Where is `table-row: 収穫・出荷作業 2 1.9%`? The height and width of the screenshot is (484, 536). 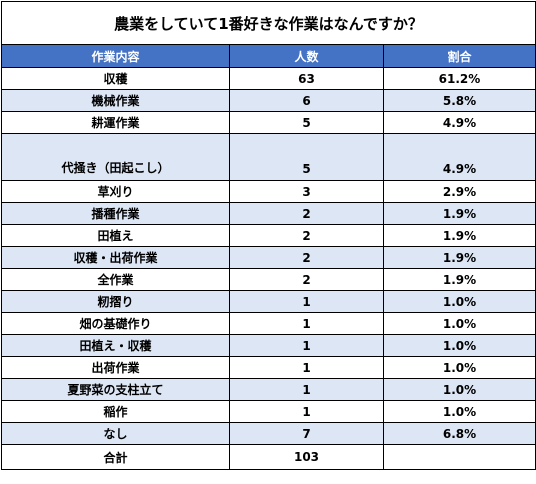
table-row: 収穫・出荷作業 2 1.9% is located at coordinates (268, 257).